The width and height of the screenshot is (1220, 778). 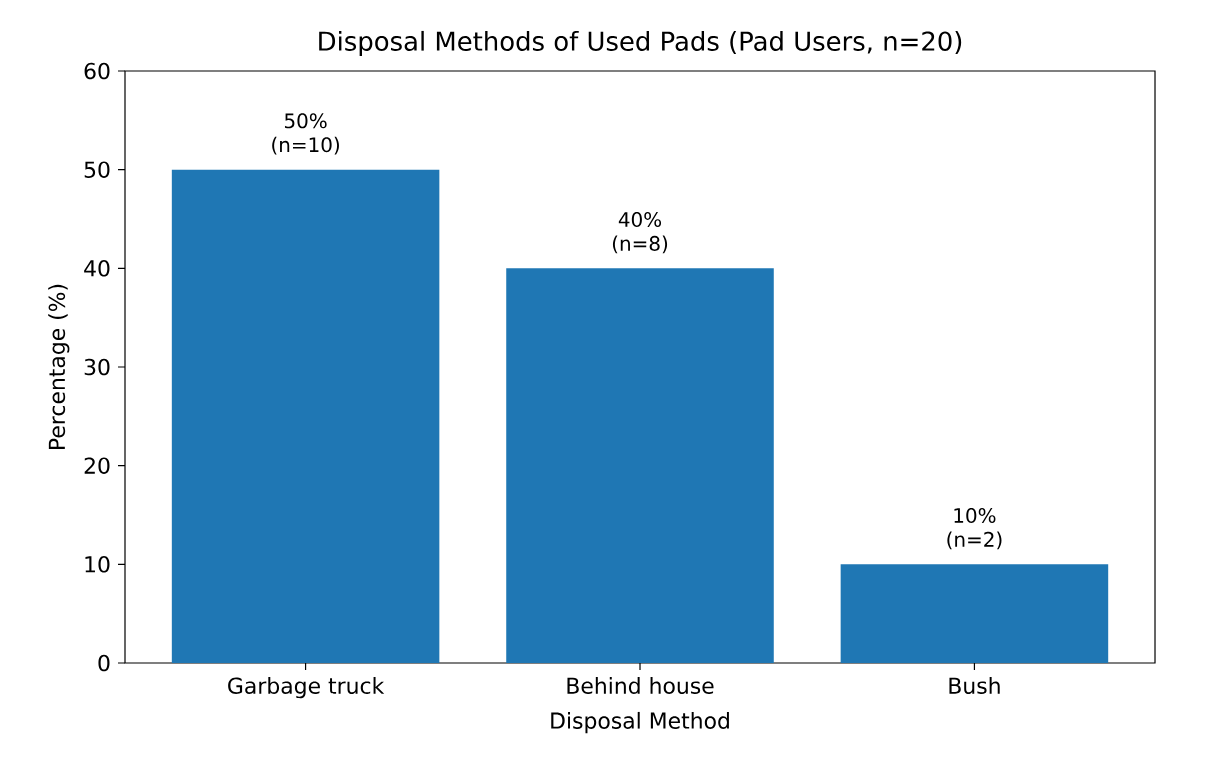 What do you see at coordinates (97, 367) in the screenshot?
I see `y-tick-label: 30` at bounding box center [97, 367].